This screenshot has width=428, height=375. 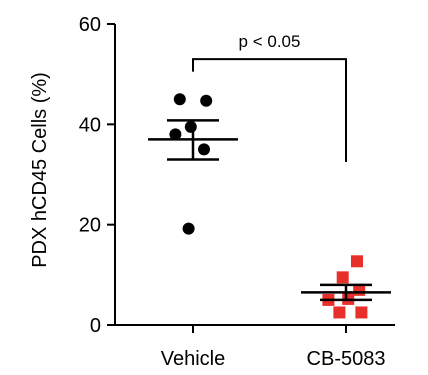 I want to click on x-tick-label-vehicle: Vehicle, so click(x=193, y=359).